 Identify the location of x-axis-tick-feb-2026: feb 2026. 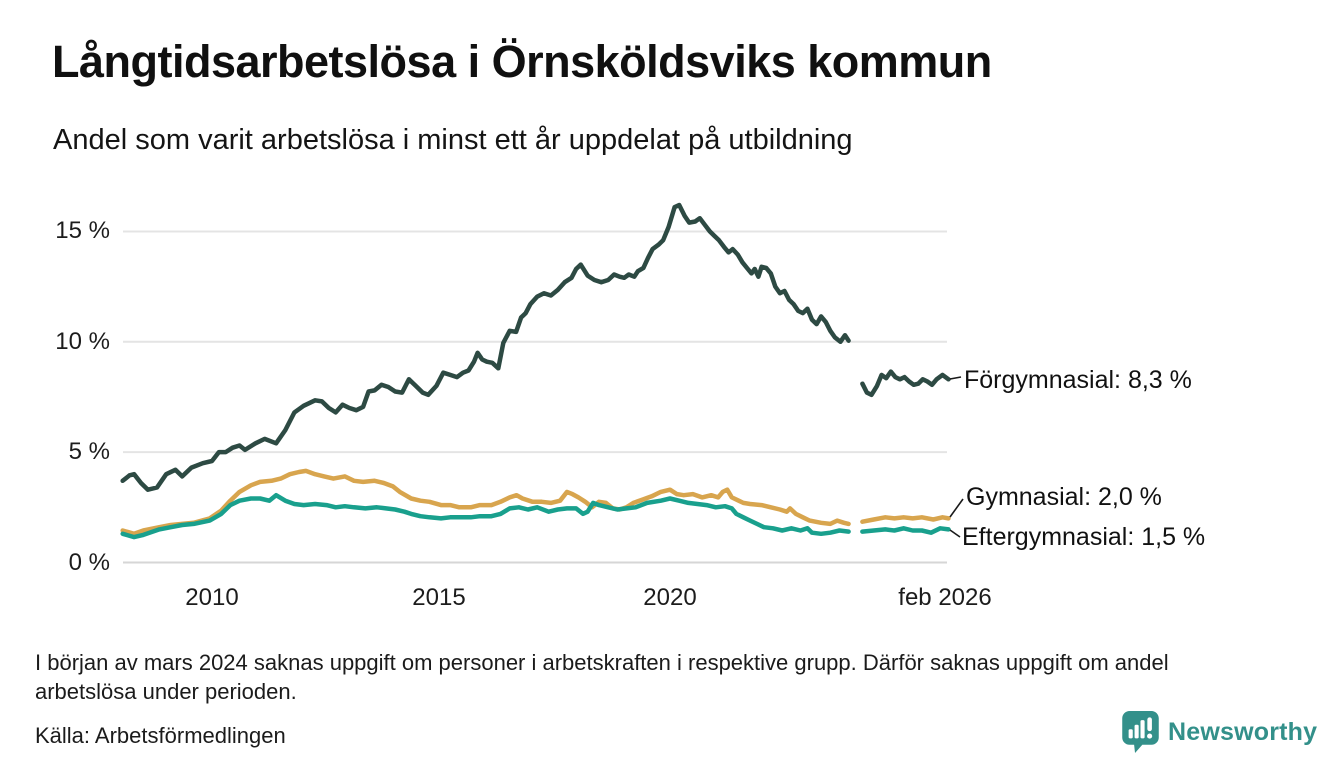
(945, 597).